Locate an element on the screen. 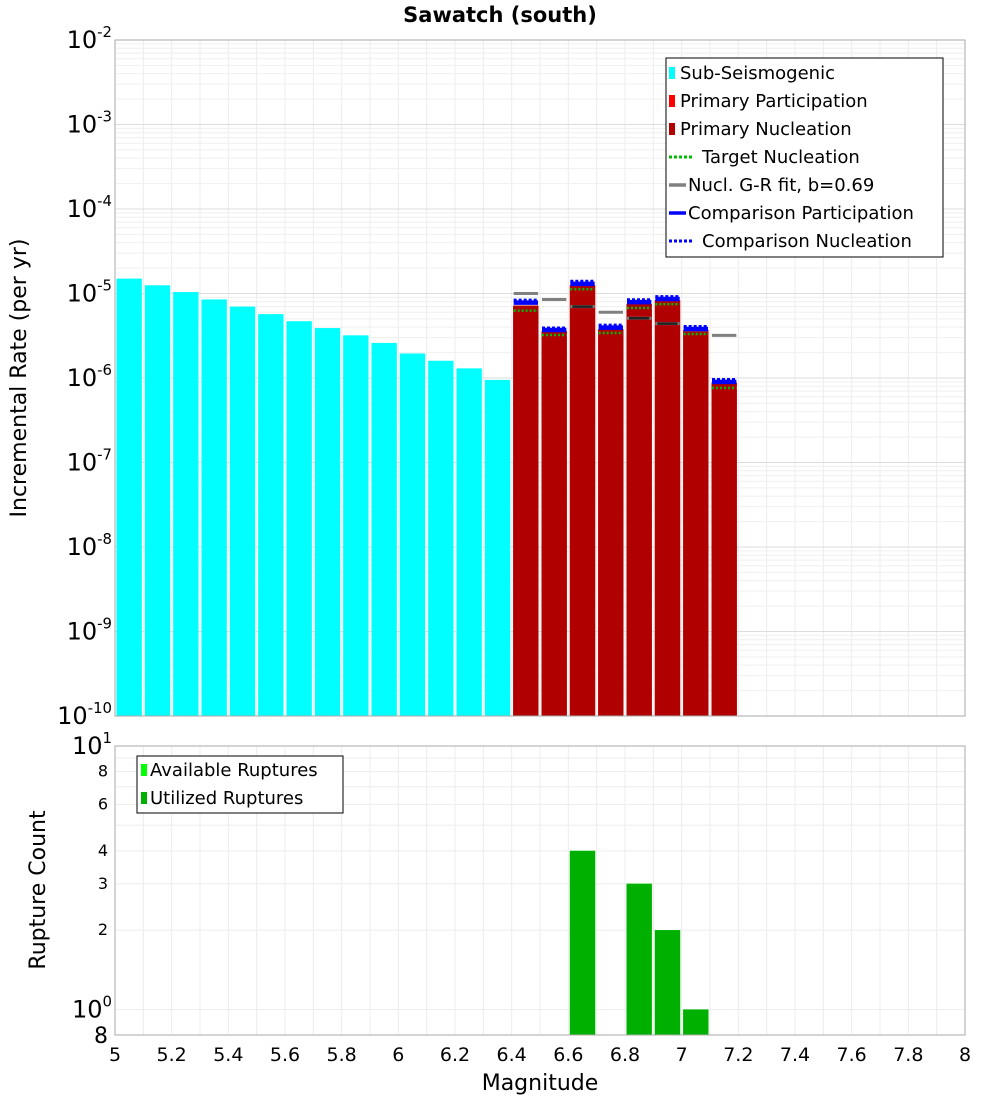 This screenshot has width=1000, height=1100. x-tick-label: 5.4 is located at coordinates (228, 1055).